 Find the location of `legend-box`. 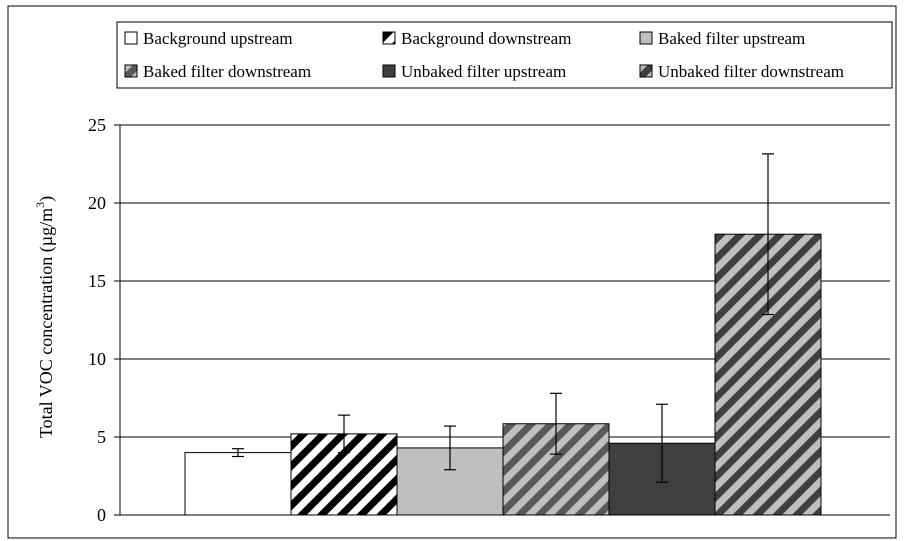

legend-box is located at coordinates (504, 55).